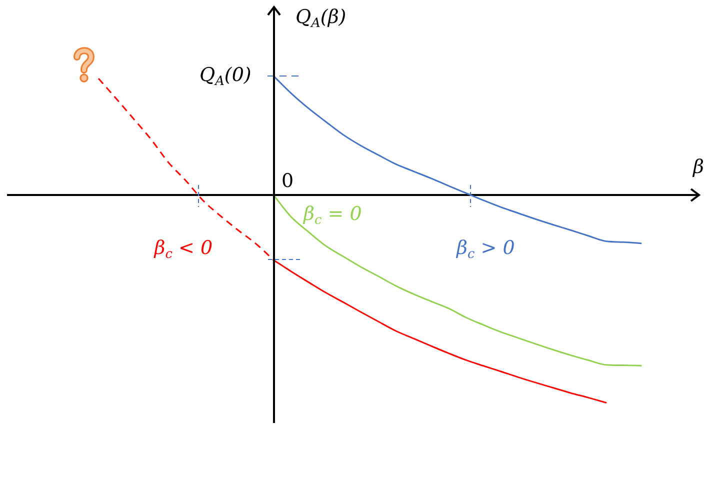 Image resolution: width=711 pixels, height=503 pixels. I want to click on ref-line-label: Q$_{A}$(0), so click(226, 76).